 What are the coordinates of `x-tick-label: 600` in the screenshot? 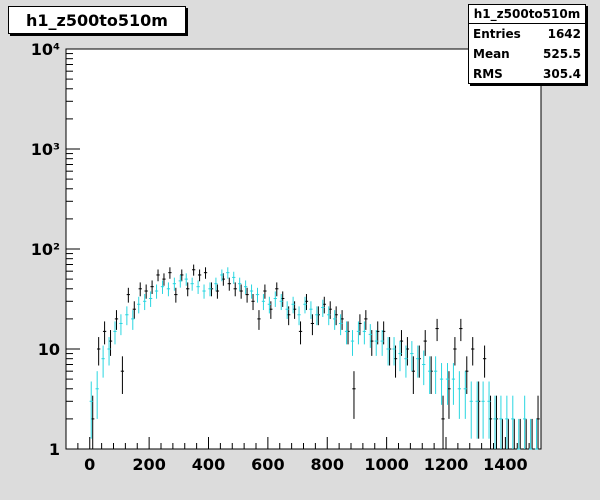 It's located at (267, 464).